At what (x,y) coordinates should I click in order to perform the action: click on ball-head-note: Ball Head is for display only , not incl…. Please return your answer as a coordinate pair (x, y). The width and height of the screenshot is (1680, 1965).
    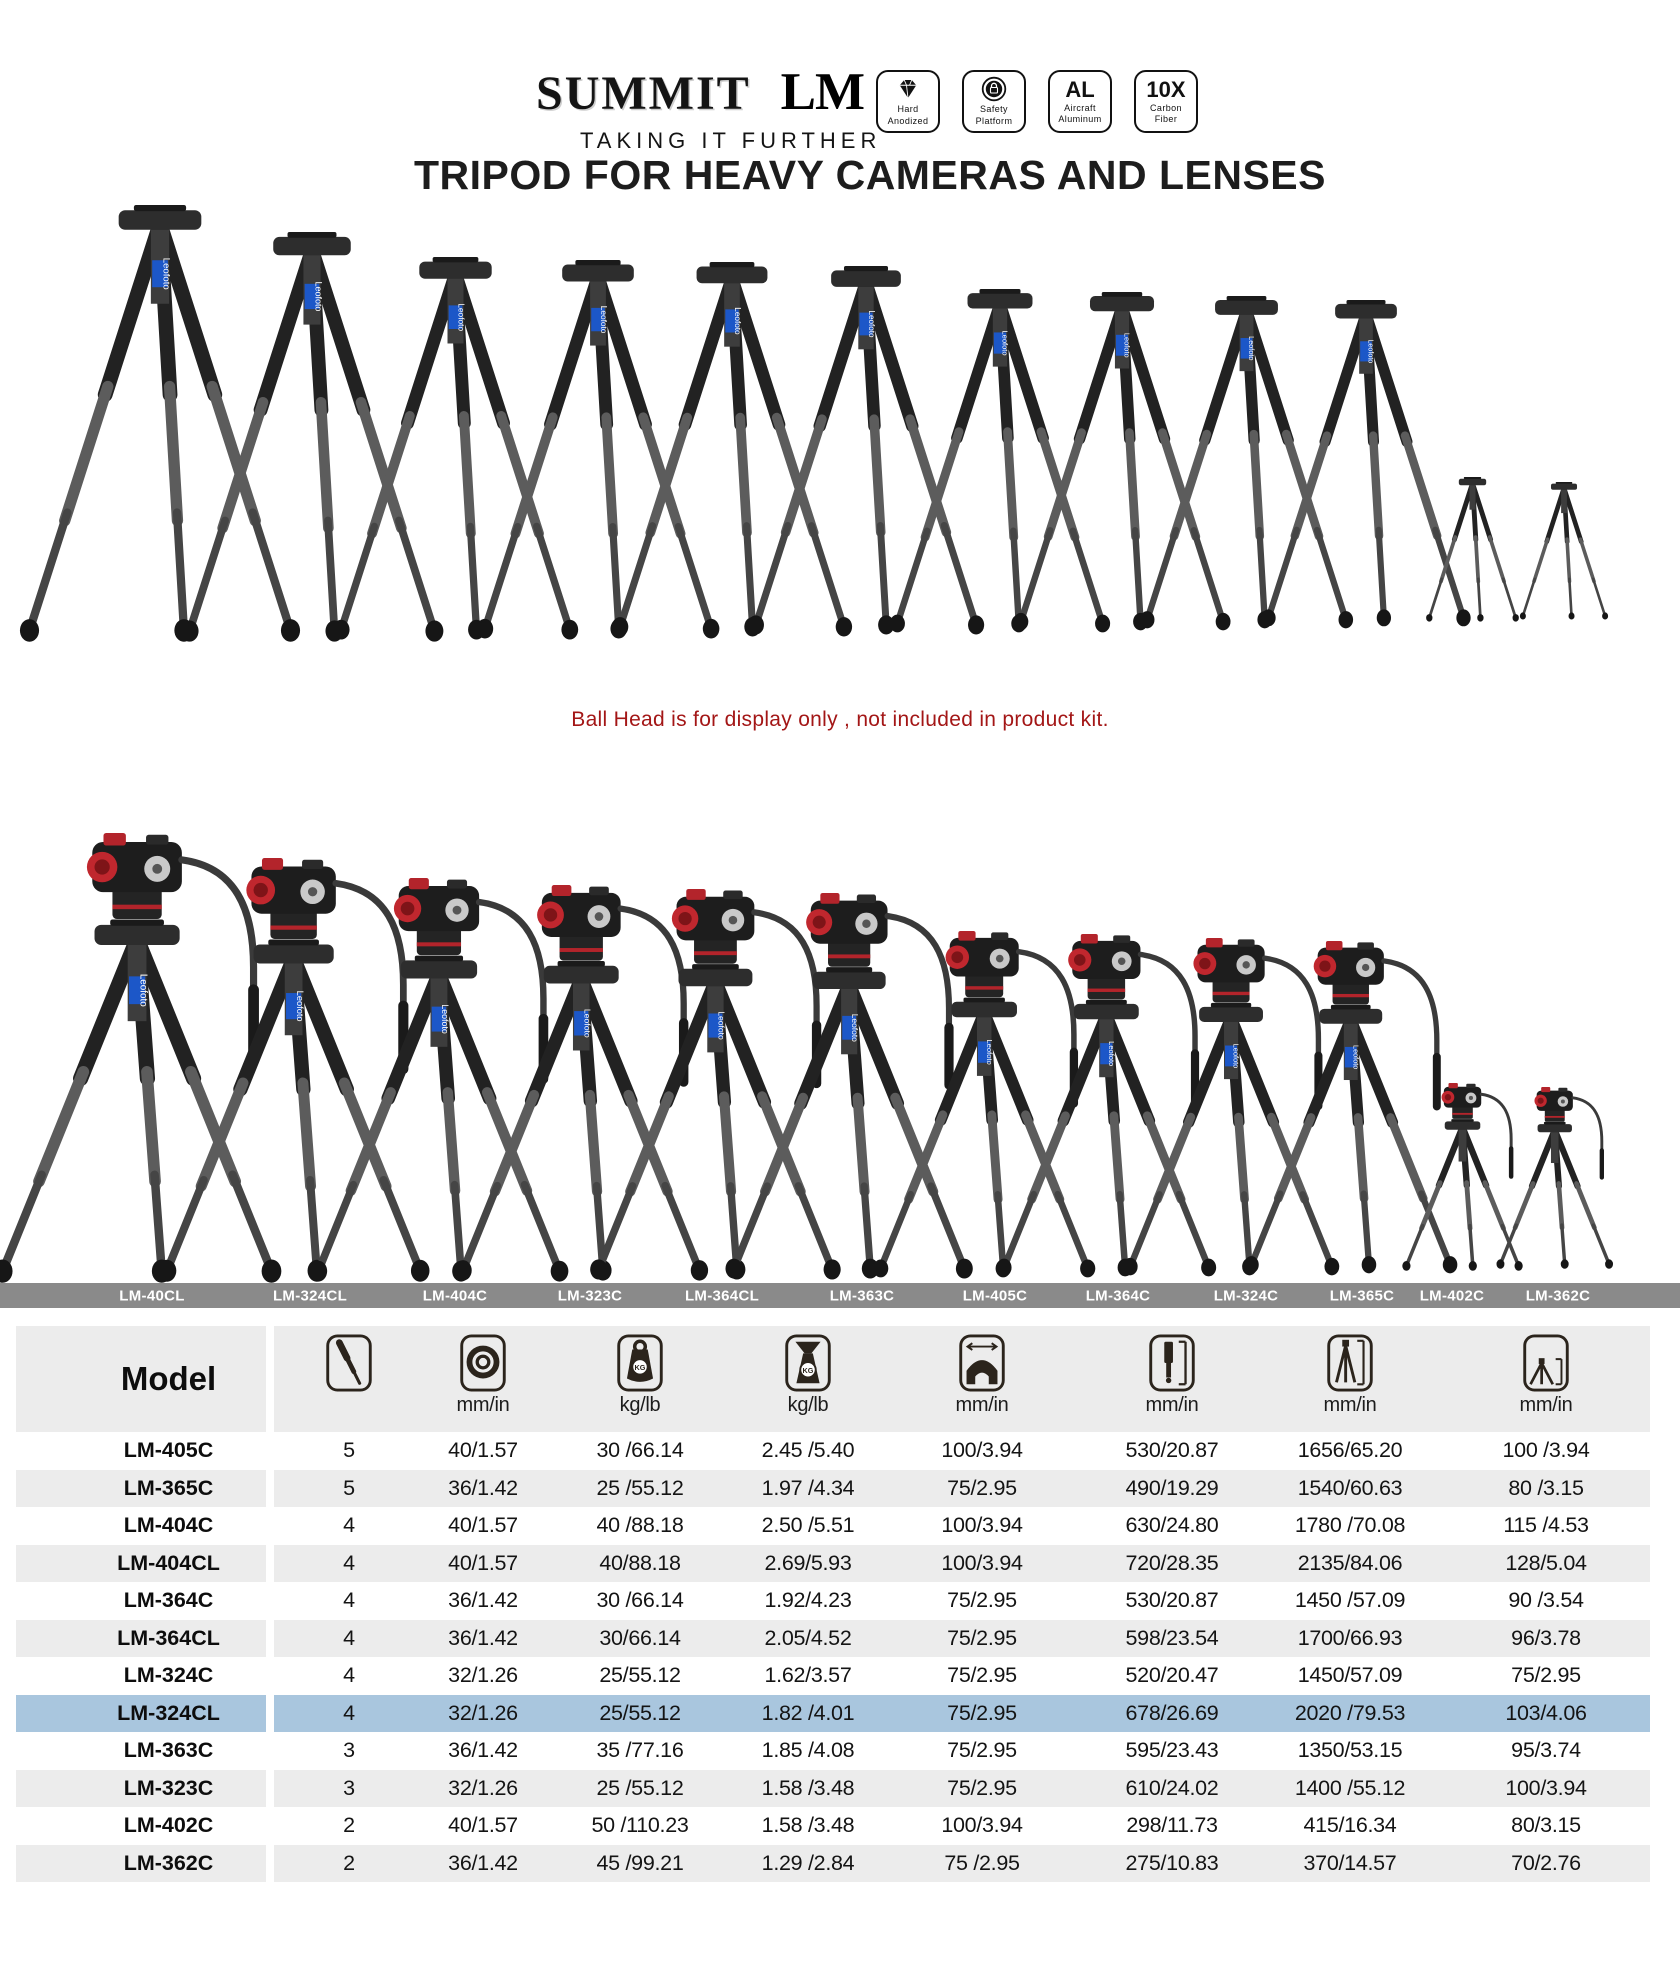
    Looking at the image, I should click on (840, 719).